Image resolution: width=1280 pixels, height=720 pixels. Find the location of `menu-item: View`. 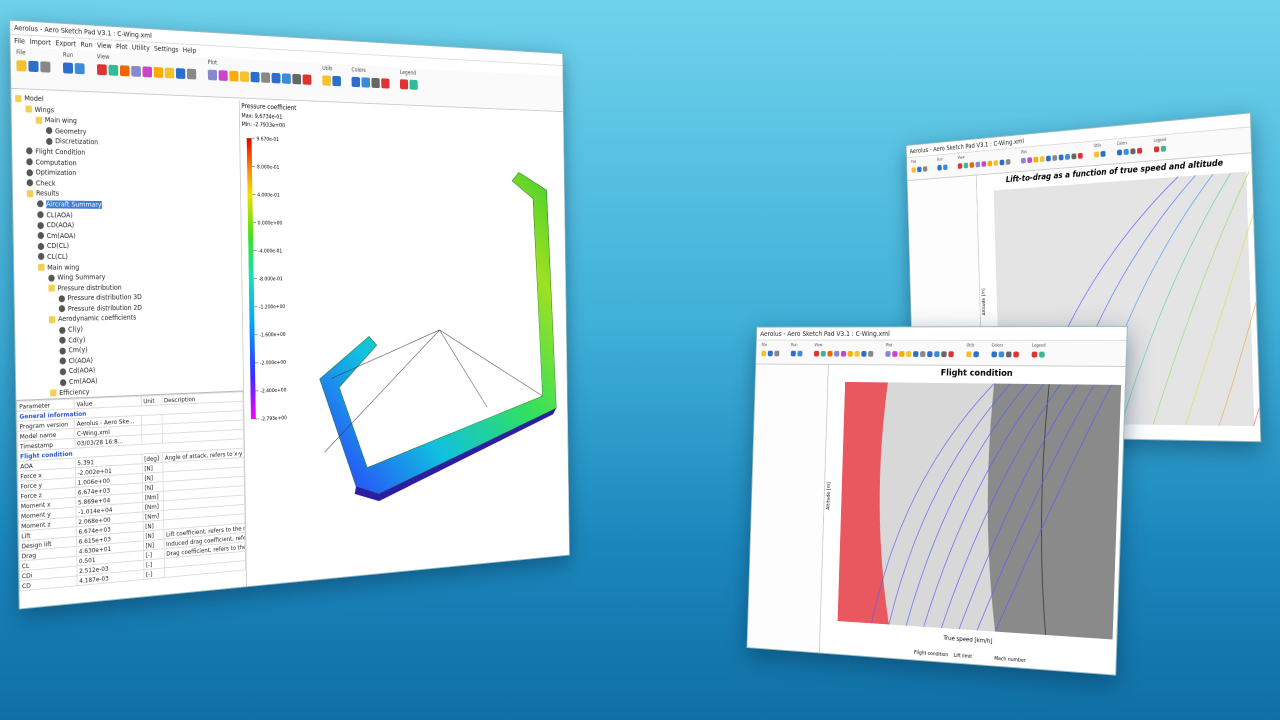

menu-item: View is located at coordinates (104, 46).